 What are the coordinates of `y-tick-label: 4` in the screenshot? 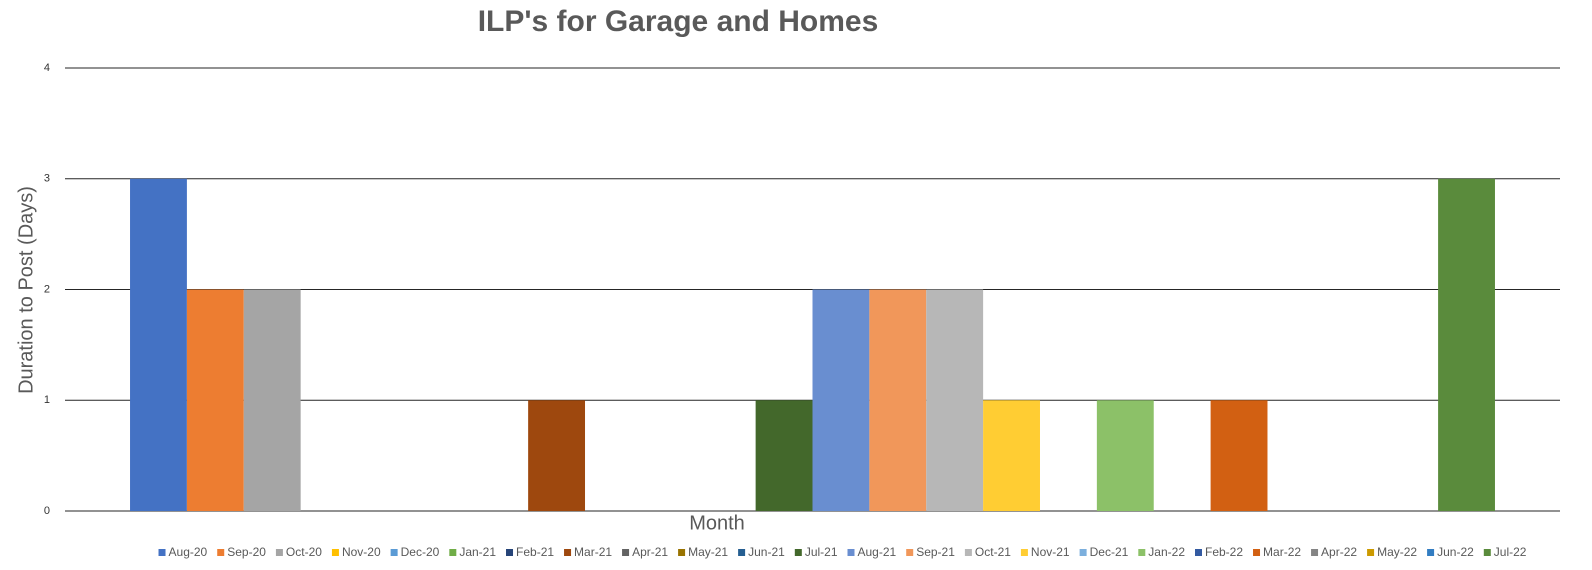 It's located at (47, 68).